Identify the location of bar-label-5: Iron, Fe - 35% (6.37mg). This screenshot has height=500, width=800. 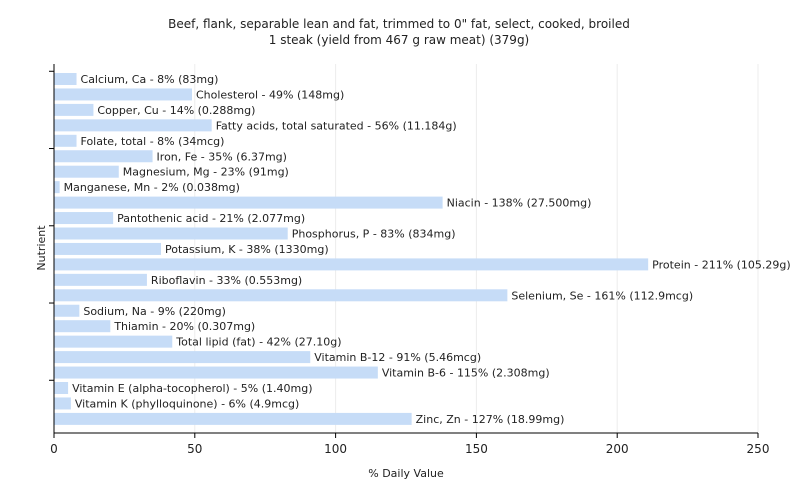
(222, 156).